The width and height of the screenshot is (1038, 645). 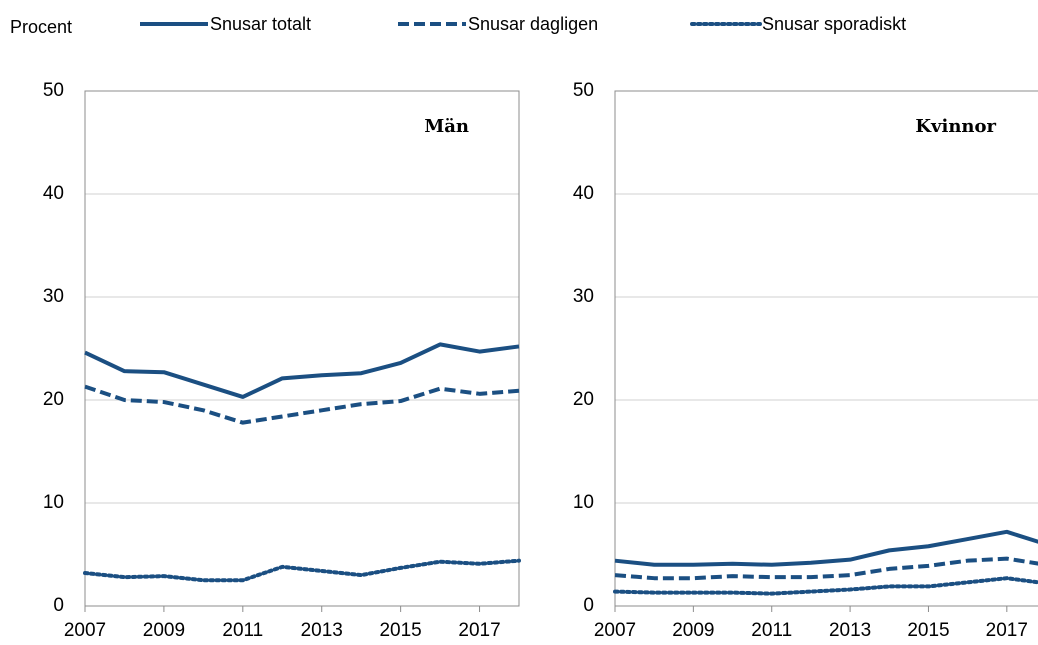 I want to click on legend-label: Snusar sporadiskt, so click(x=834, y=24).